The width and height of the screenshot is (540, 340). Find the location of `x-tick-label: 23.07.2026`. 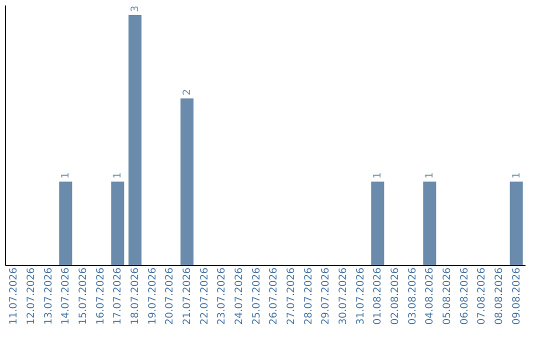

x-tick-label: 23.07.2026 is located at coordinates (222, 296).